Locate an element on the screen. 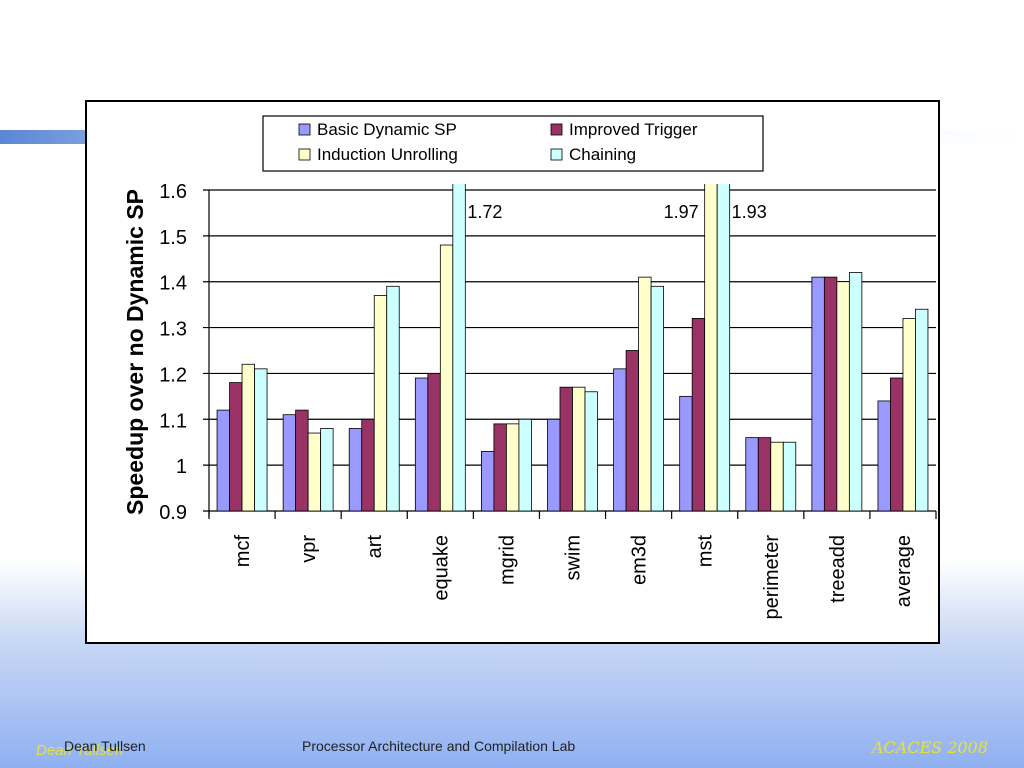 This screenshot has width=1024, height=768. annotation-label: 1.93 is located at coordinates (749, 212).